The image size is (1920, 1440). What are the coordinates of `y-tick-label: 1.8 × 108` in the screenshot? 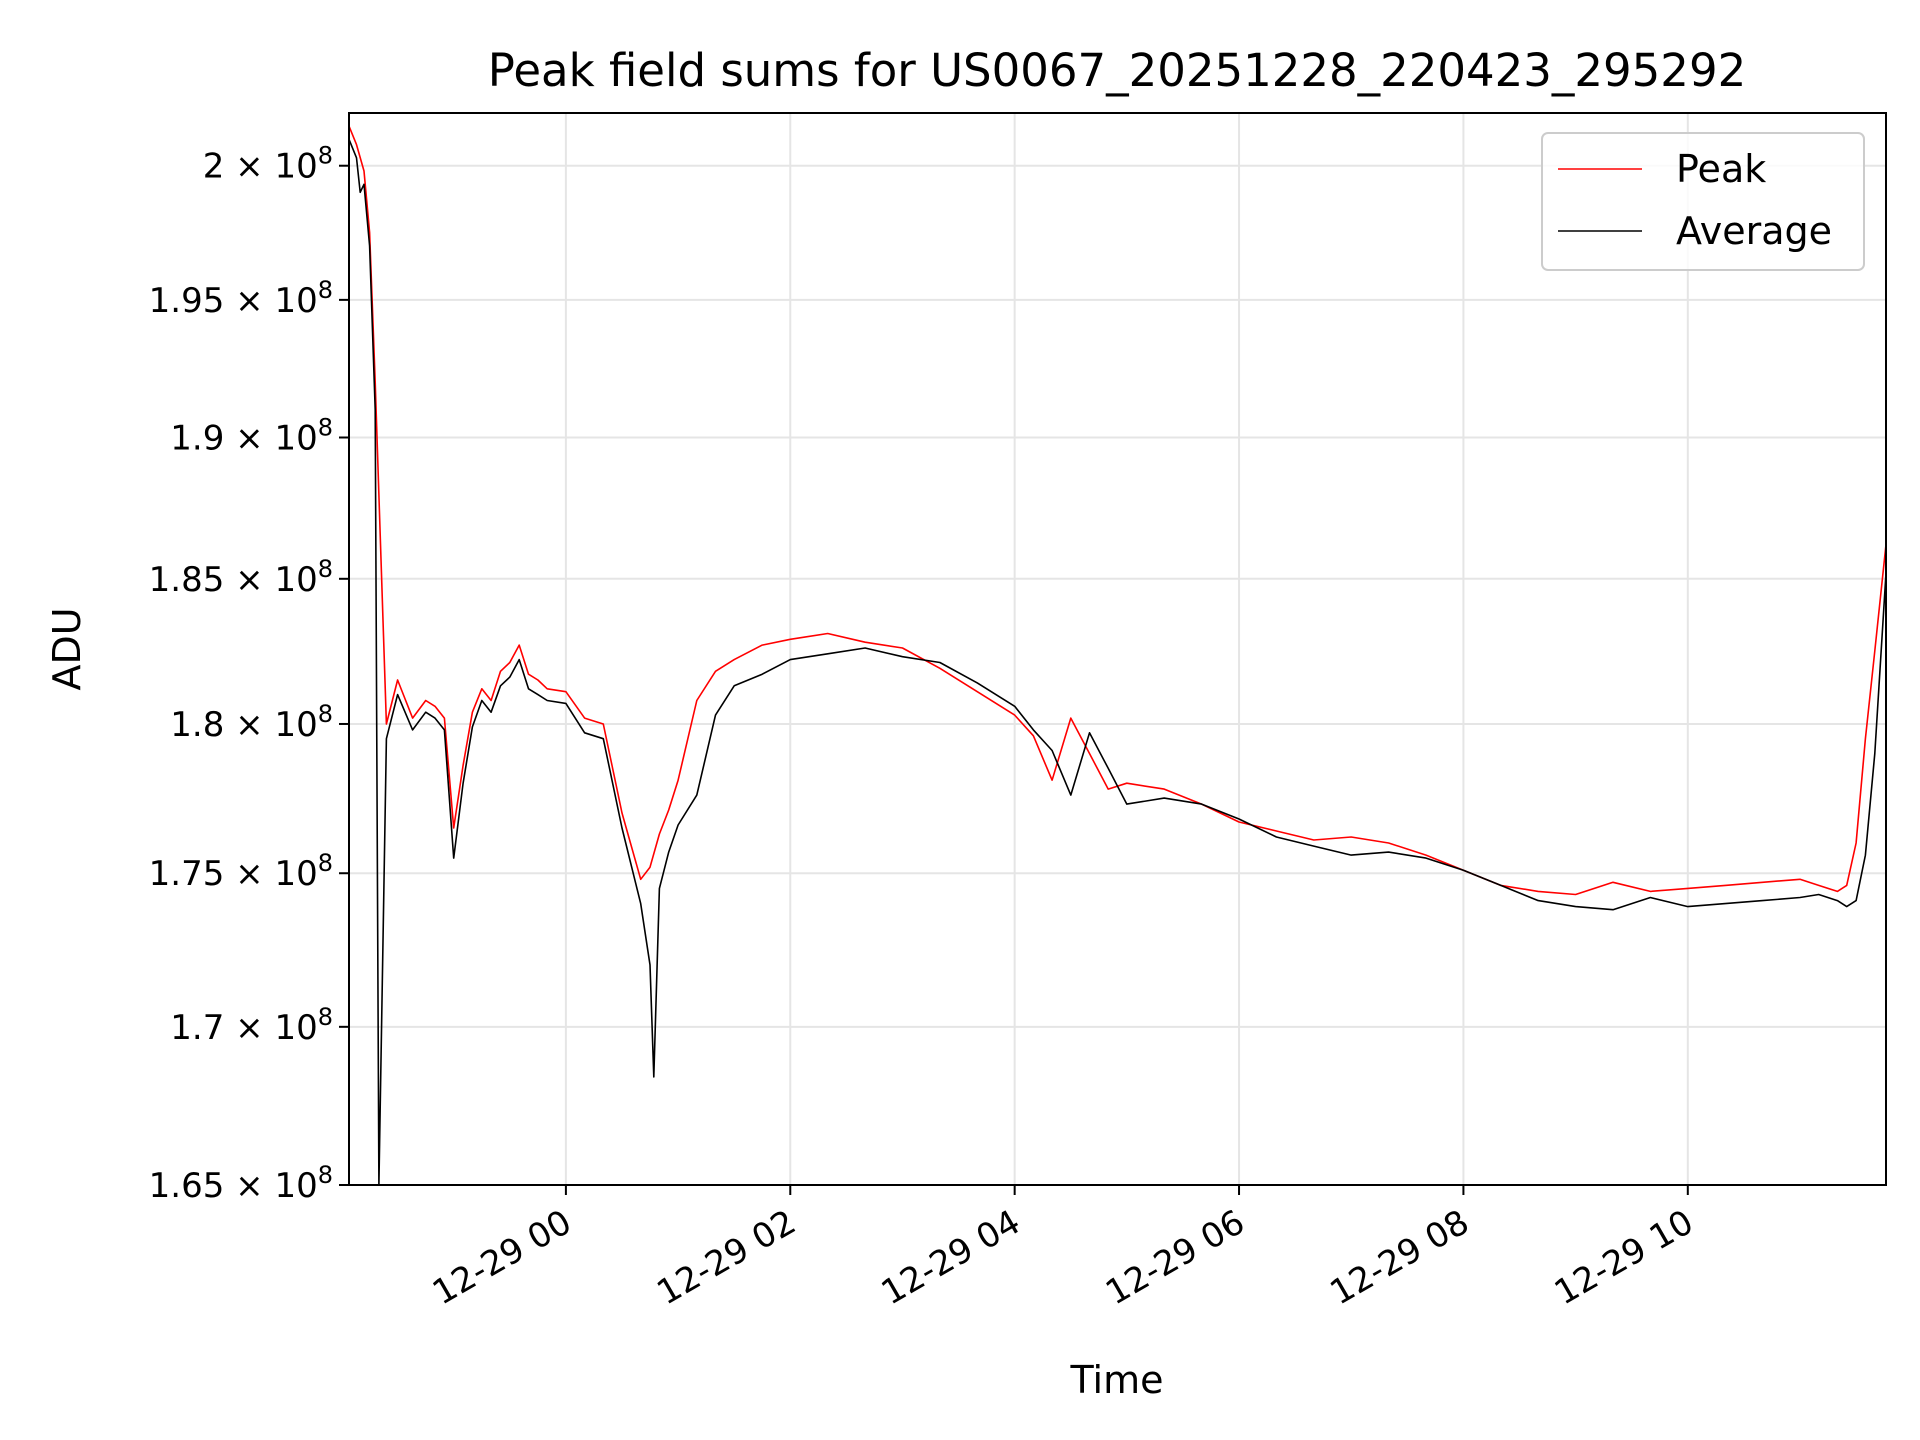 It's located at (251, 722).